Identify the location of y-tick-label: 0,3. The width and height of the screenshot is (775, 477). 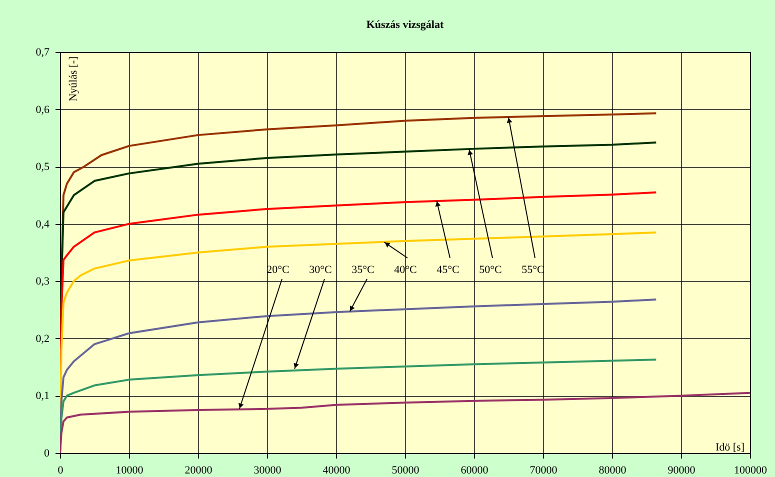
(43, 282).